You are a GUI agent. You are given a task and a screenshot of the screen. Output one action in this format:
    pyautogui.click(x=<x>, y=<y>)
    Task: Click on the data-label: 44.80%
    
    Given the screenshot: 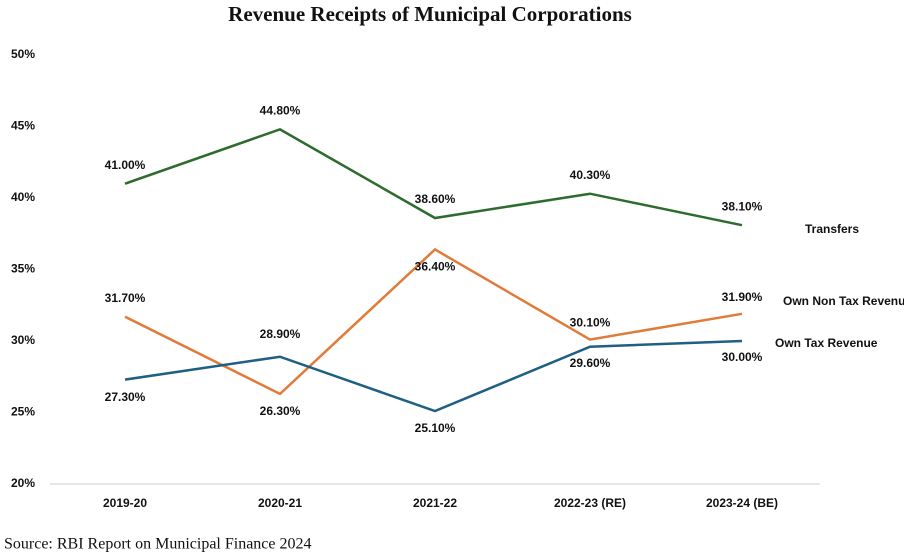 What is the action you would take?
    pyautogui.click(x=280, y=111)
    